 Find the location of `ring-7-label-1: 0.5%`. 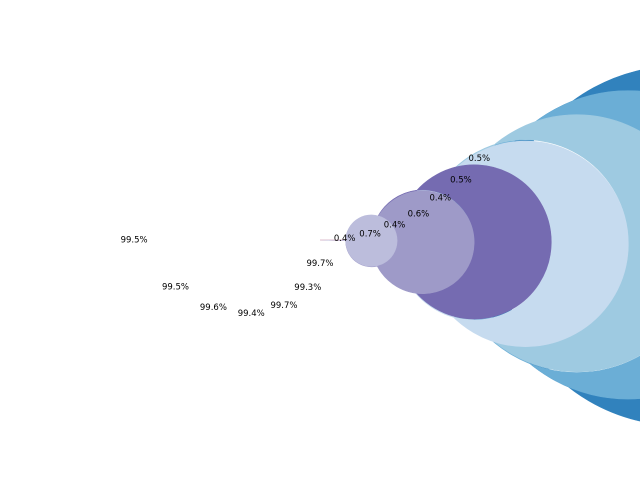

ring-7-label-1: 0.5% is located at coordinates (479, 159).